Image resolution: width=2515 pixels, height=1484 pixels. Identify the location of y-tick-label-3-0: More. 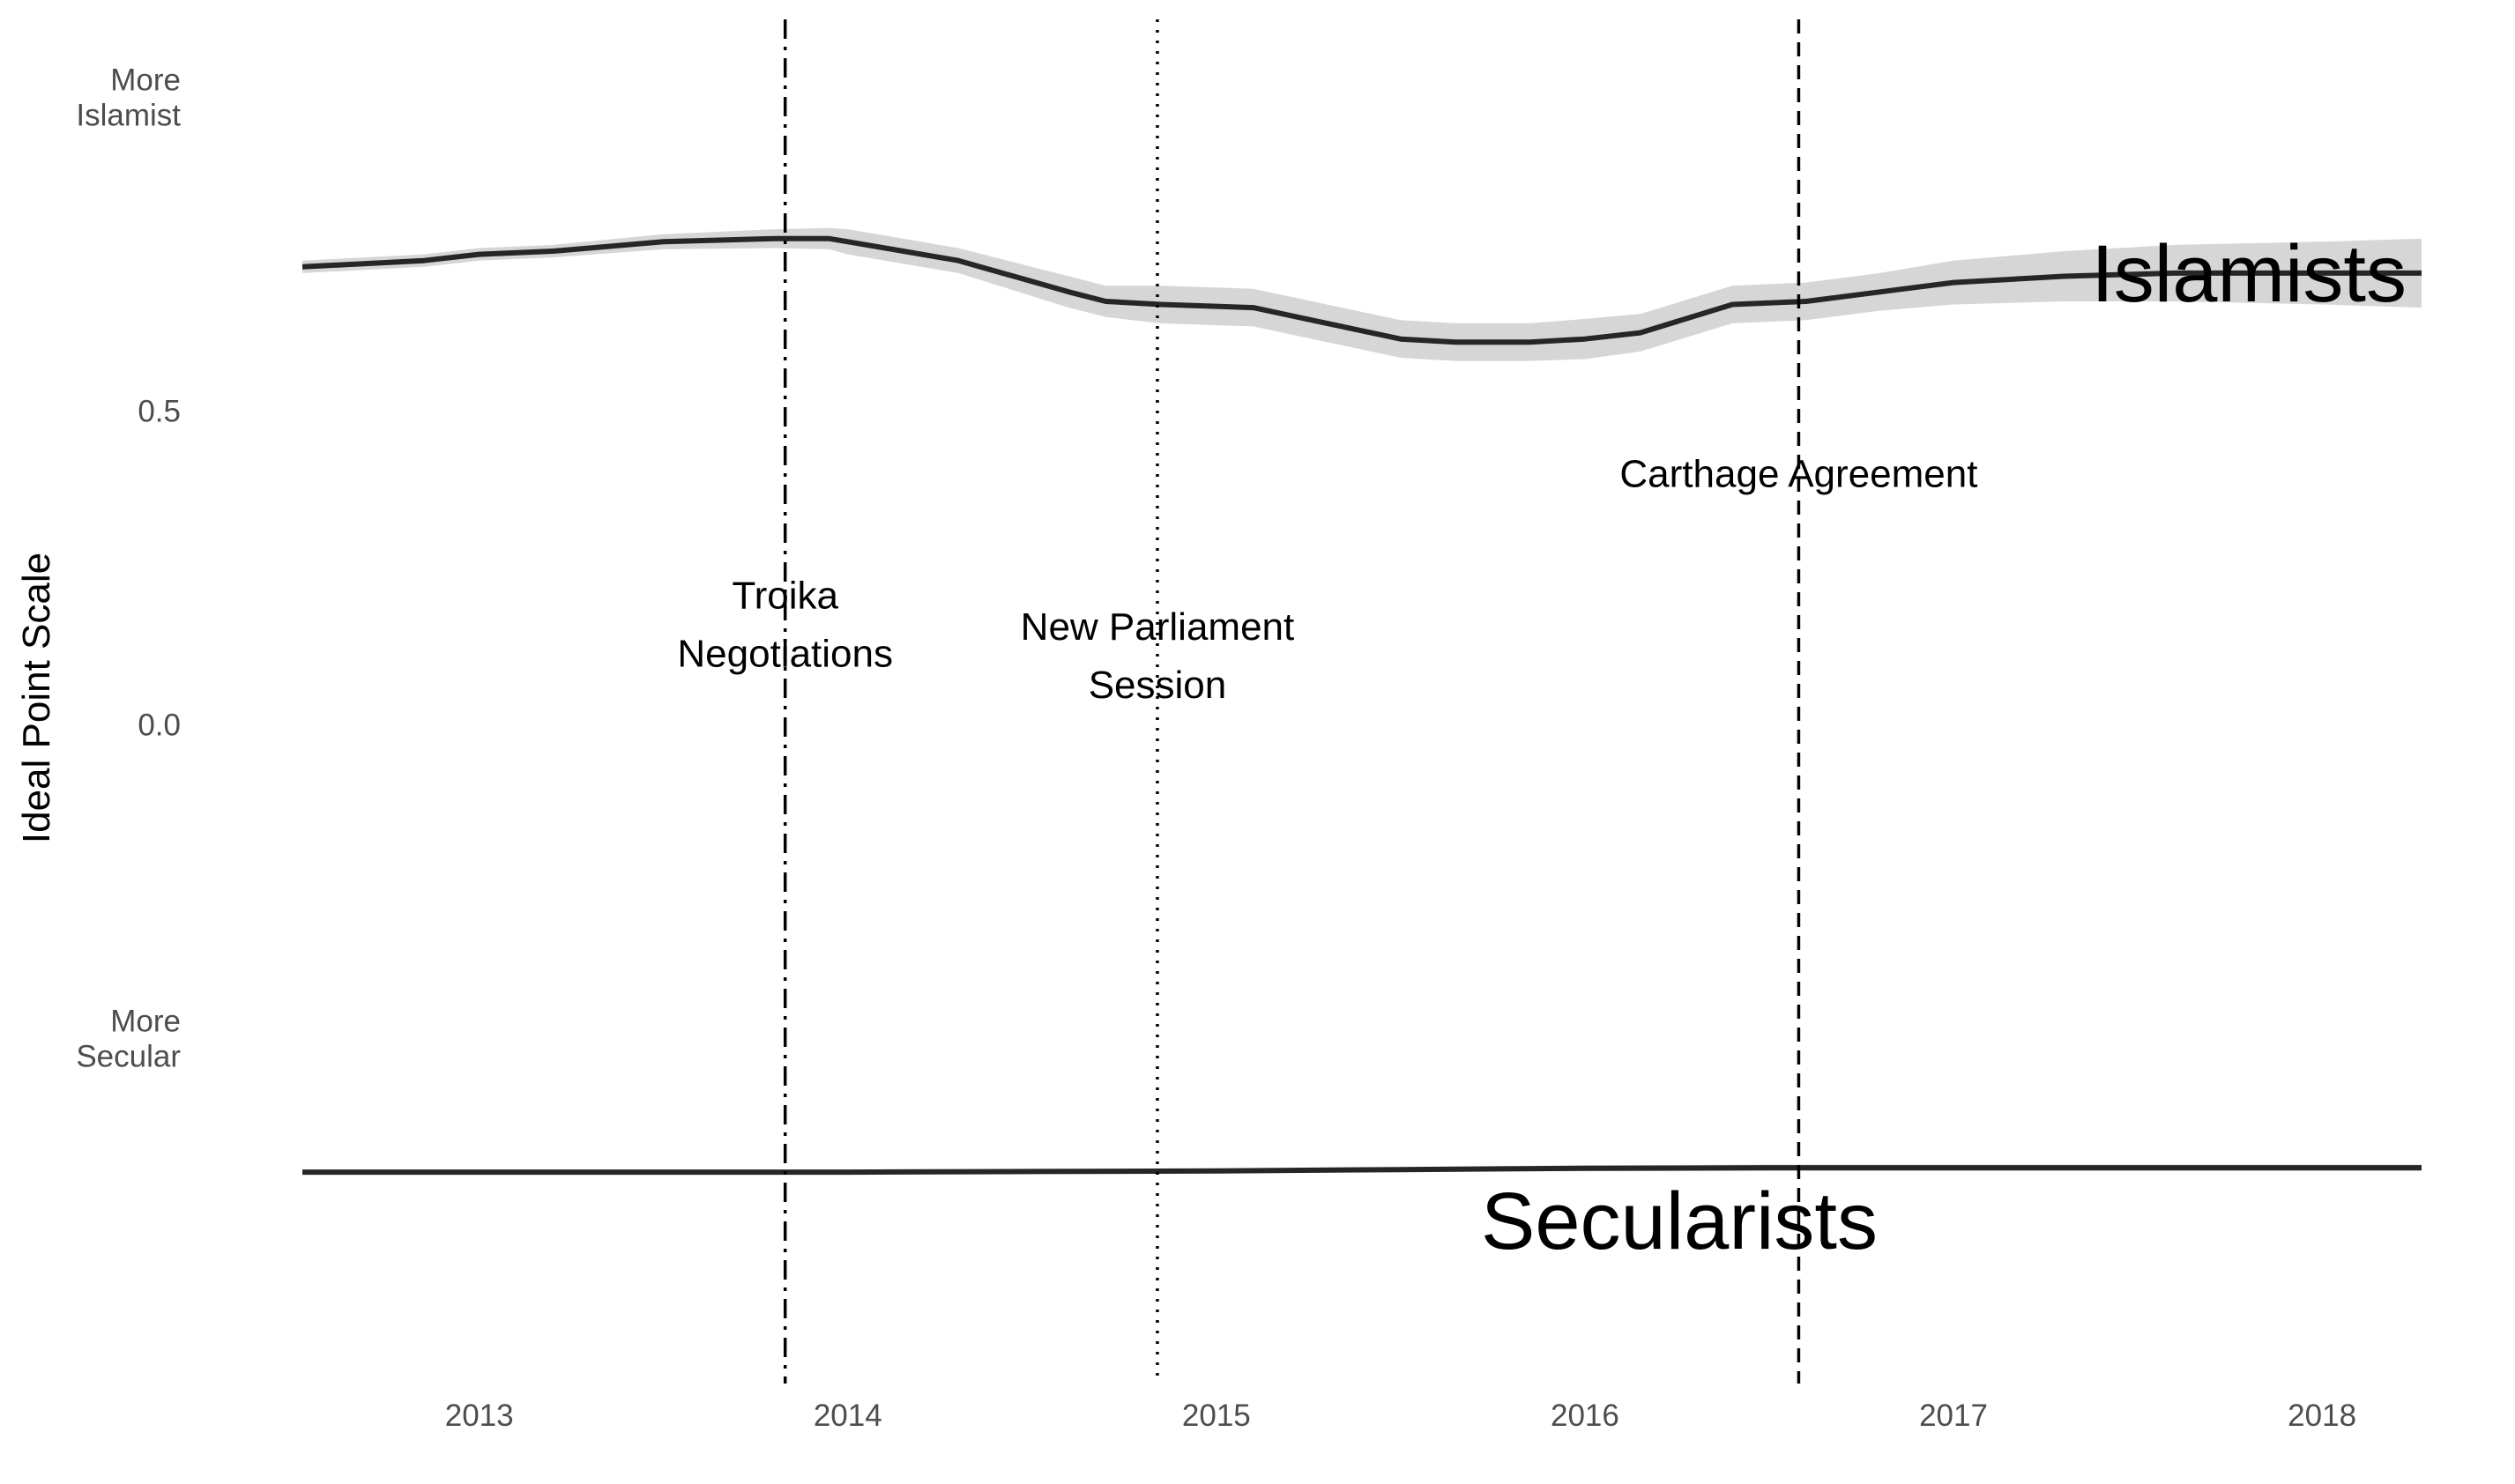
(145, 1022).